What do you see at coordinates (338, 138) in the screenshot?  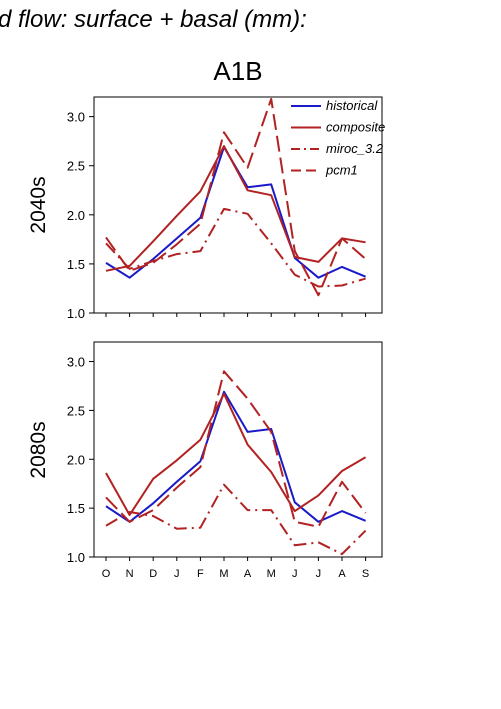 I see `legend: historical composite miroc_3.2 pcm1` at bounding box center [338, 138].